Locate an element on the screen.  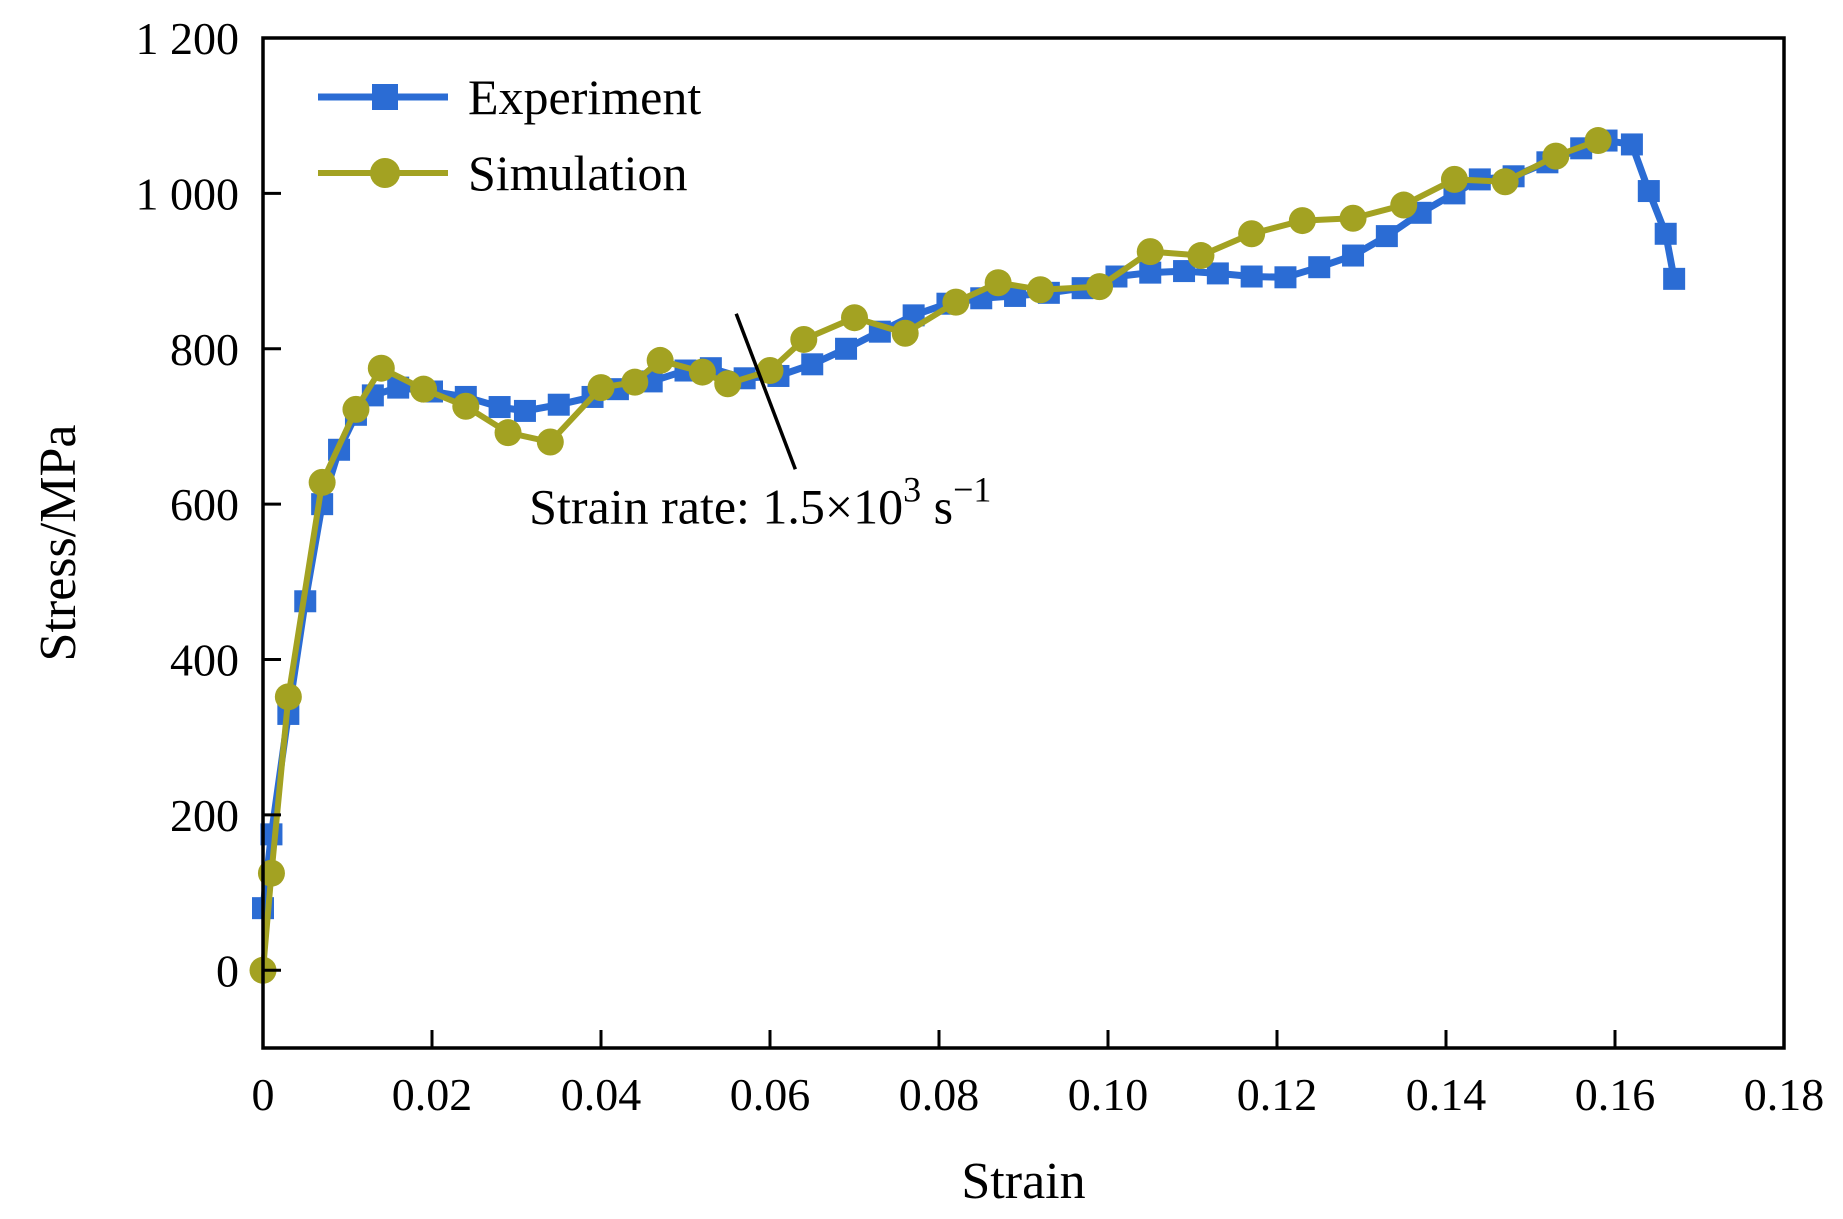
legend-label-simulation: Simulation is located at coordinates (577, 173).